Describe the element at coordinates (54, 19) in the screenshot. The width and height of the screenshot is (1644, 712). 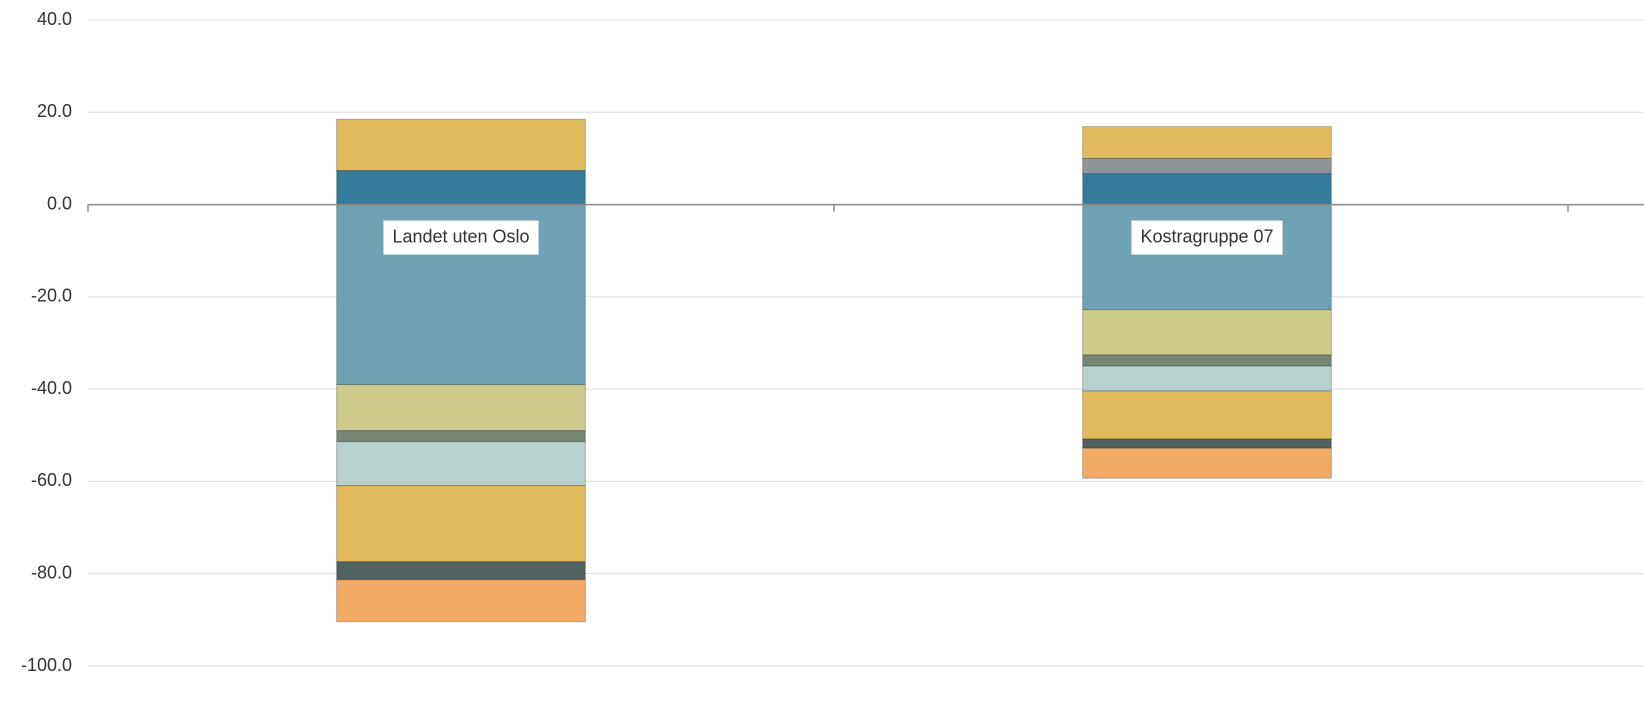
I see `y-tick-label: 40.0` at that location.